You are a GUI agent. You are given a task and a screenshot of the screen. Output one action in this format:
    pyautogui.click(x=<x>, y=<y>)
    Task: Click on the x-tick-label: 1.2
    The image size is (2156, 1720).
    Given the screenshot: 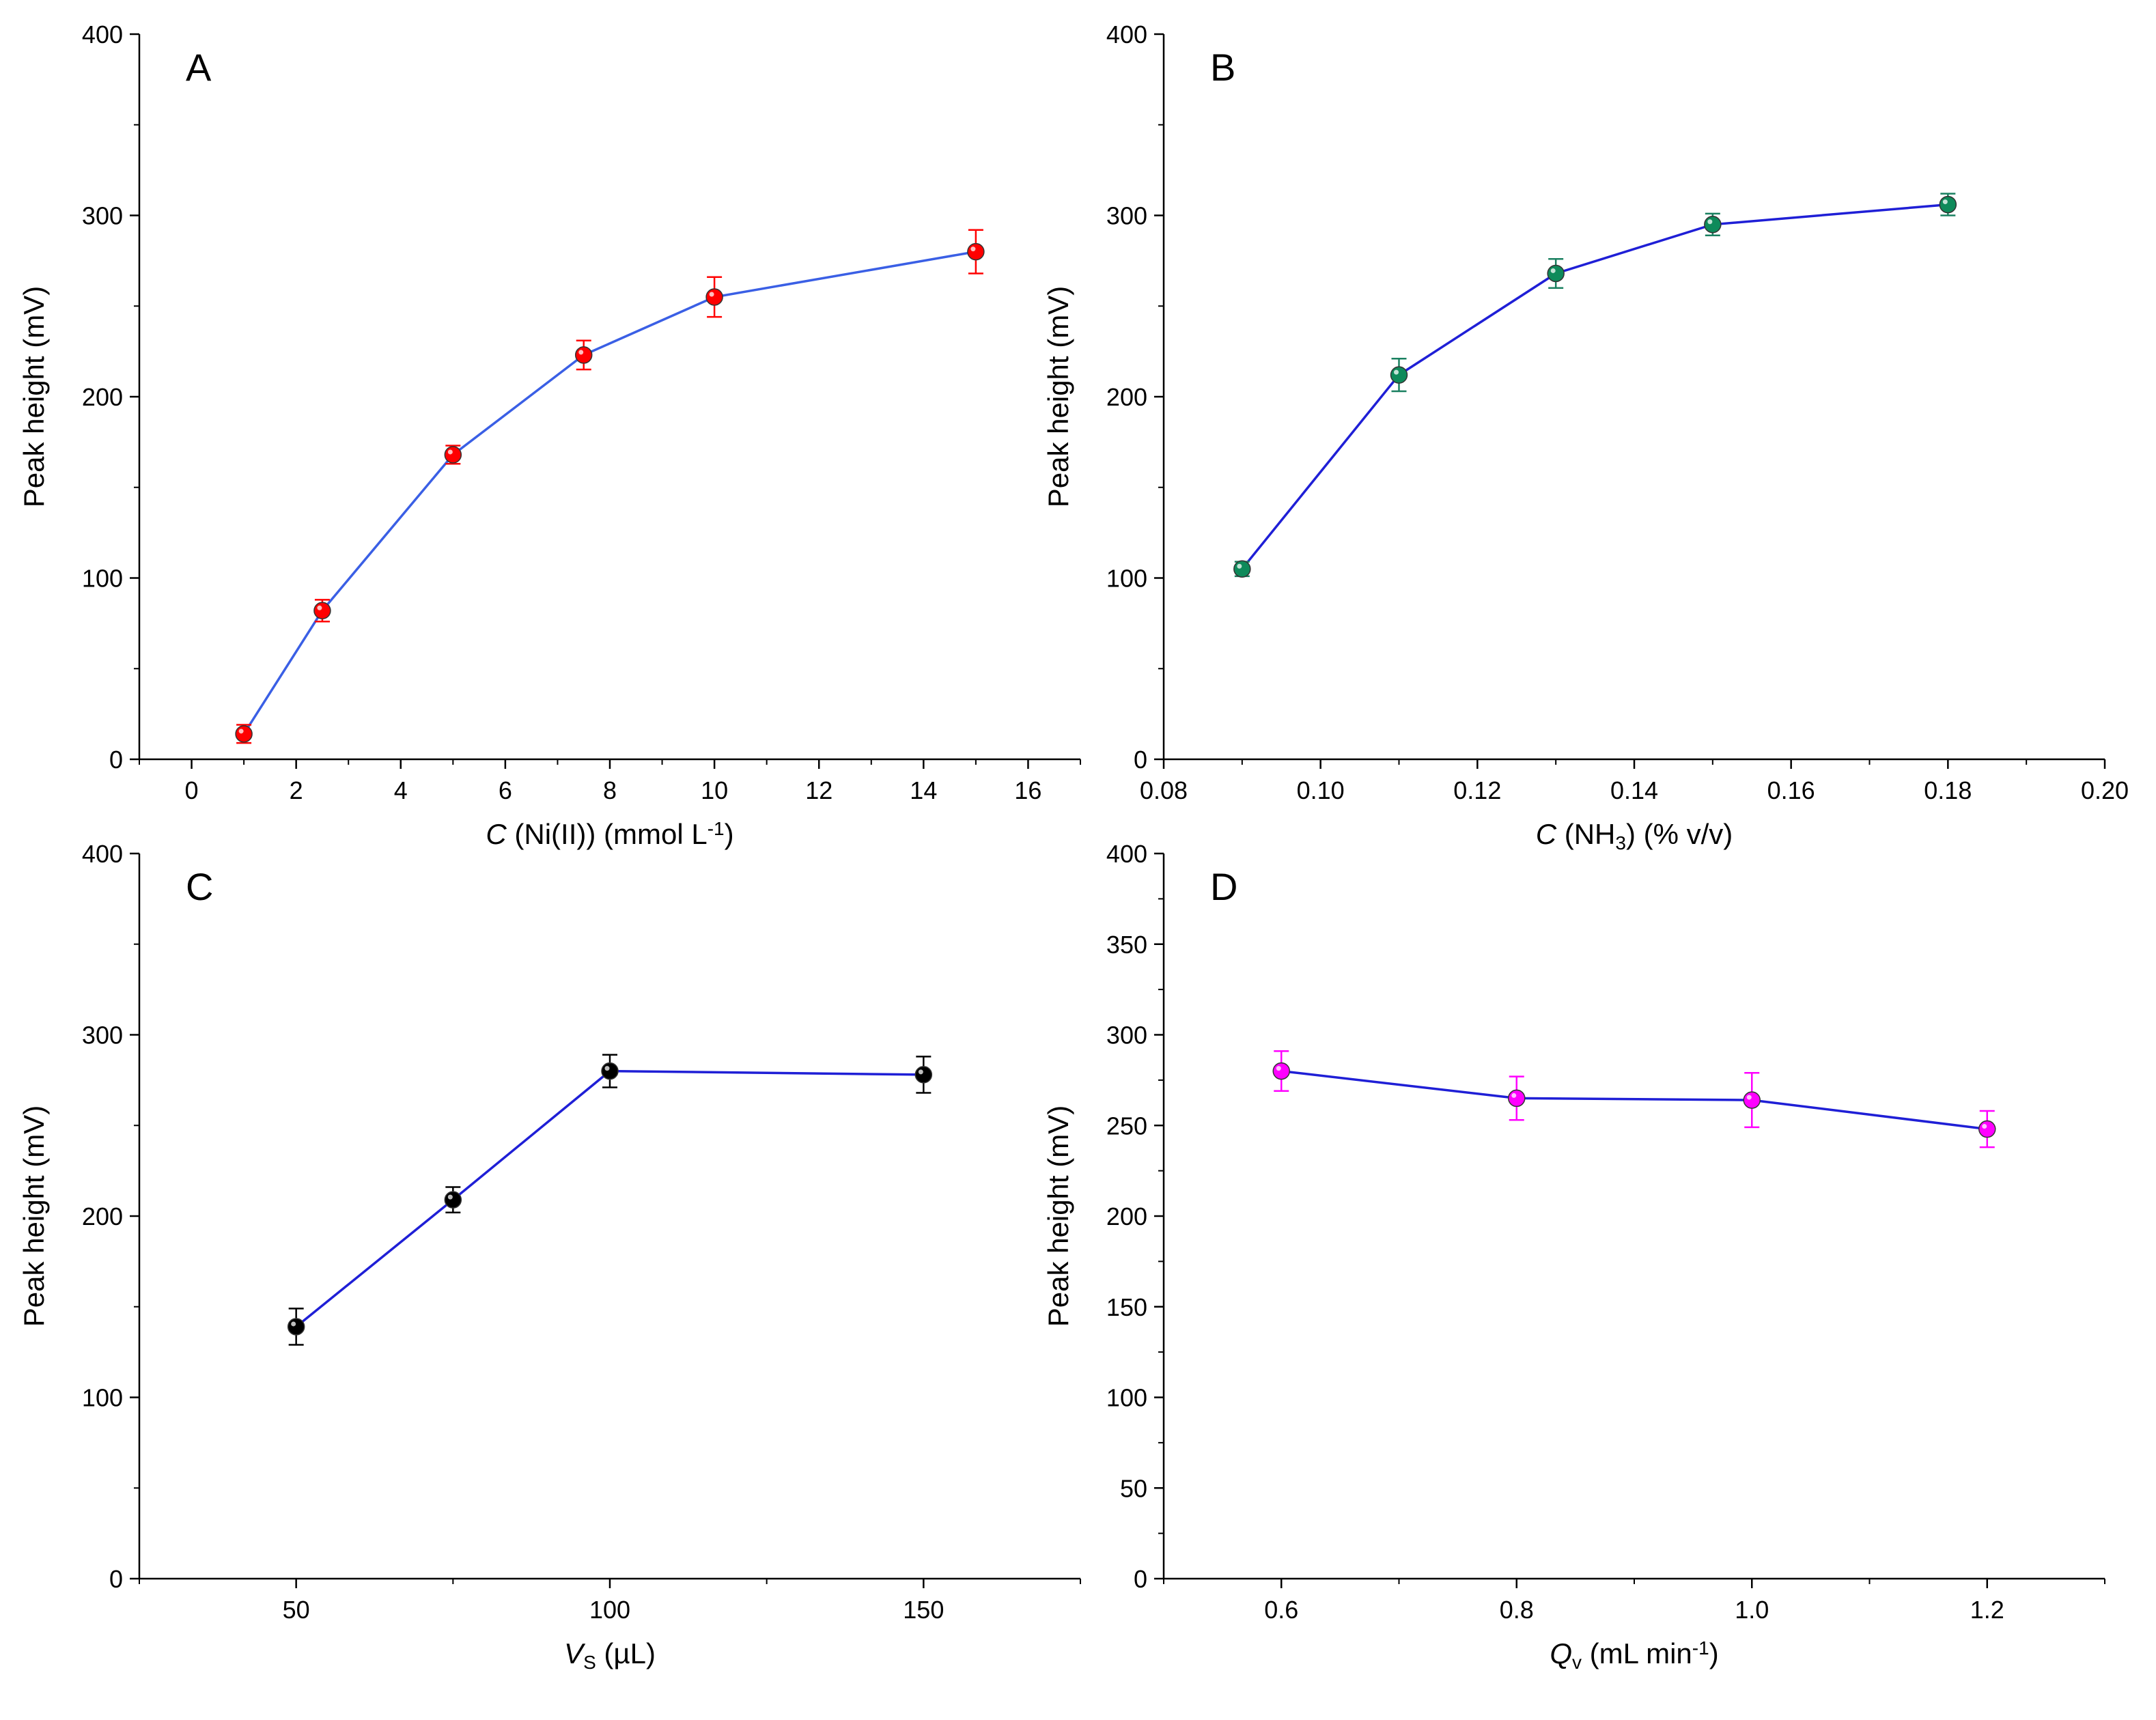 What is the action you would take?
    pyautogui.click(x=1987, y=1610)
    